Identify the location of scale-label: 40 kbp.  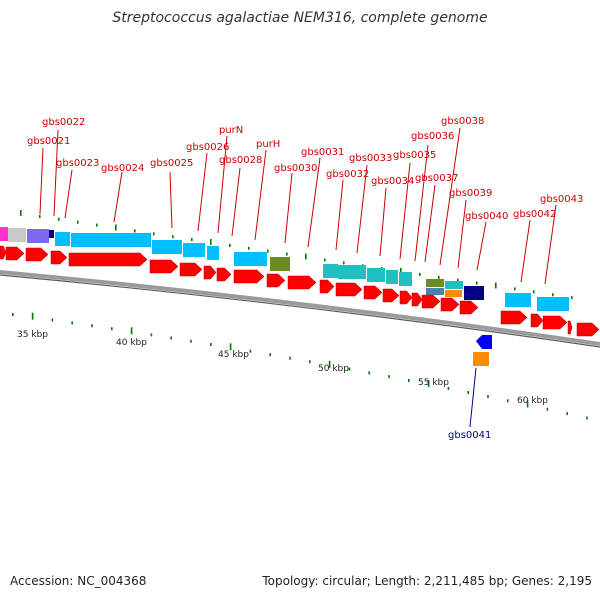
(131, 343).